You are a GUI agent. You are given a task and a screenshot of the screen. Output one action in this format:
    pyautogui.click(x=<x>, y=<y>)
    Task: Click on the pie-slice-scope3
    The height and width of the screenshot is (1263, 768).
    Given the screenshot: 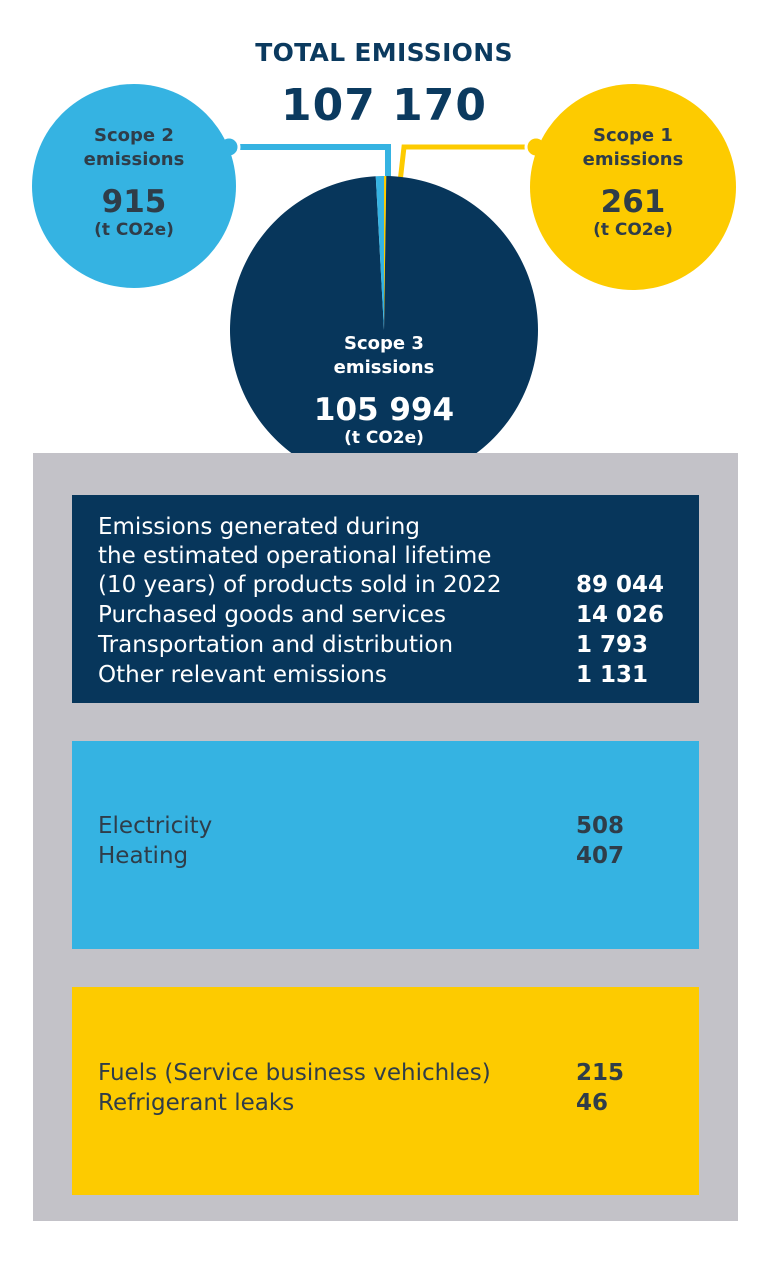 What is the action you would take?
    pyautogui.click(x=383, y=330)
    